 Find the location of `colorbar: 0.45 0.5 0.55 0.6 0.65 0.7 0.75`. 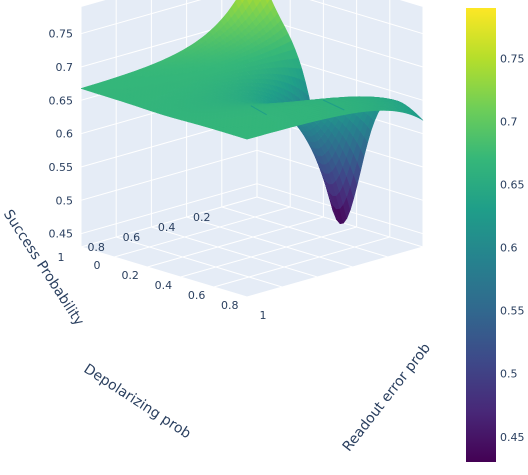

colorbar: 0.45 0.5 0.55 0.6 0.65 0.7 0.75 is located at coordinates (495, 235).